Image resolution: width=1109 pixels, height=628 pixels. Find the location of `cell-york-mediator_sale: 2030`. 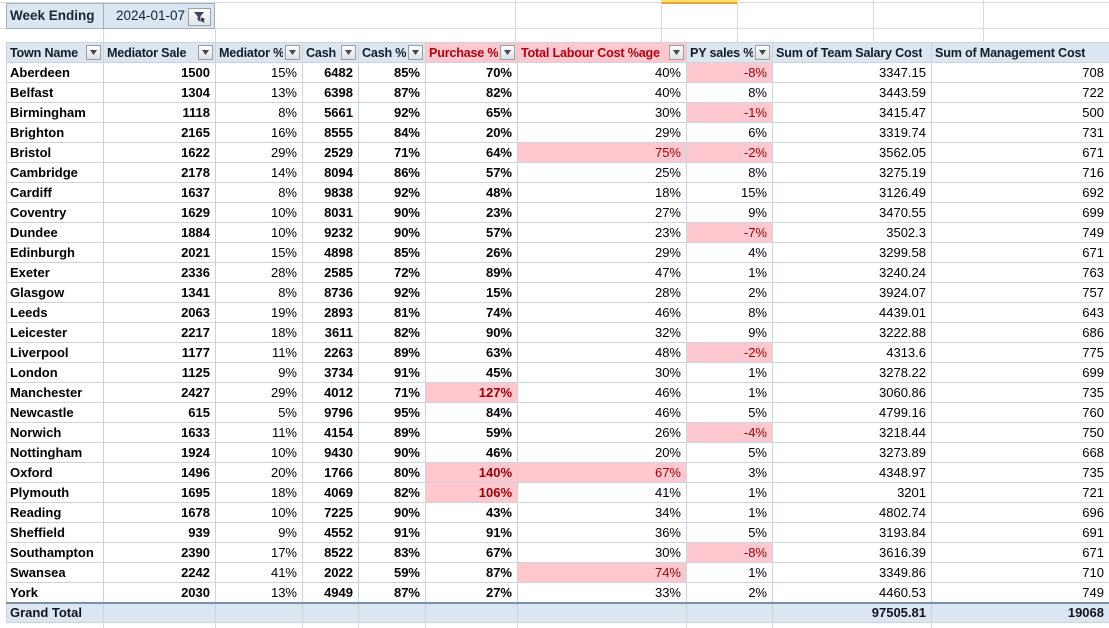

cell-york-mediator_sale: 2030 is located at coordinates (159, 592).